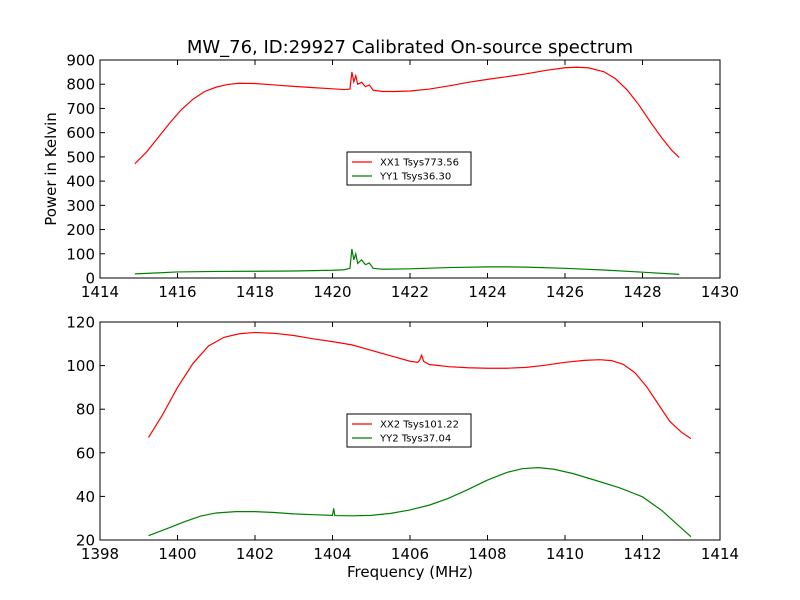  What do you see at coordinates (80, 206) in the screenshot?
I see `top-y-tick-label: 300` at bounding box center [80, 206].